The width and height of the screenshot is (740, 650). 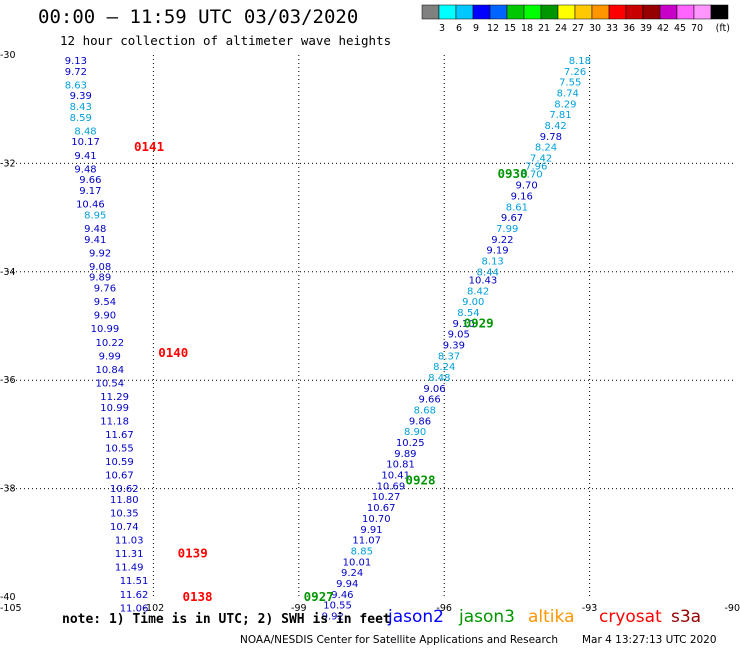 What do you see at coordinates (154, 608) in the screenshot?
I see `x-tick-label: -102` at bounding box center [154, 608].